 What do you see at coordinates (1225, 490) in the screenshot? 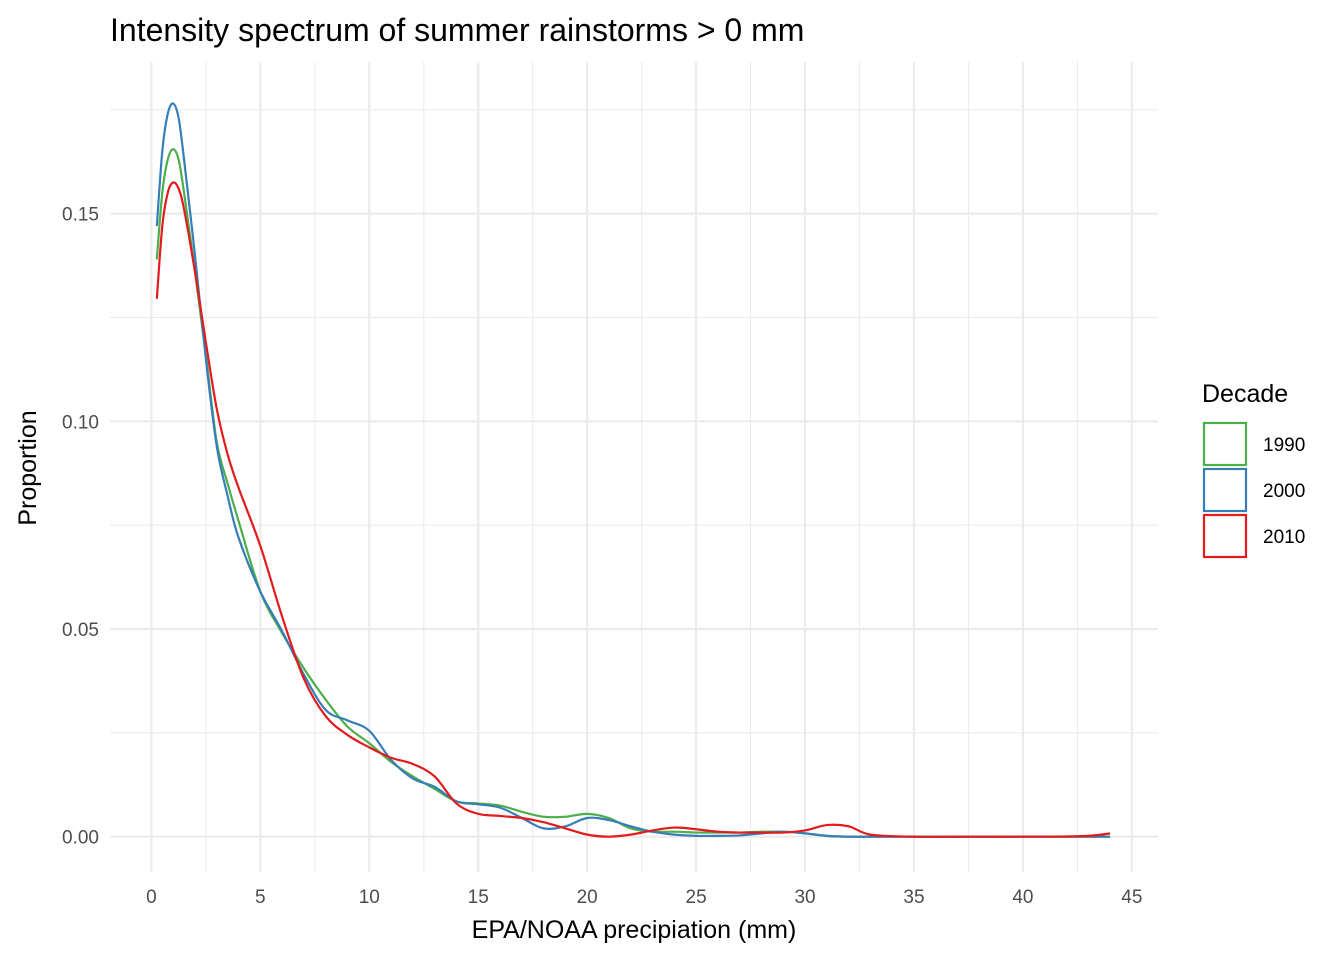
I see `legend-key-2000` at bounding box center [1225, 490].